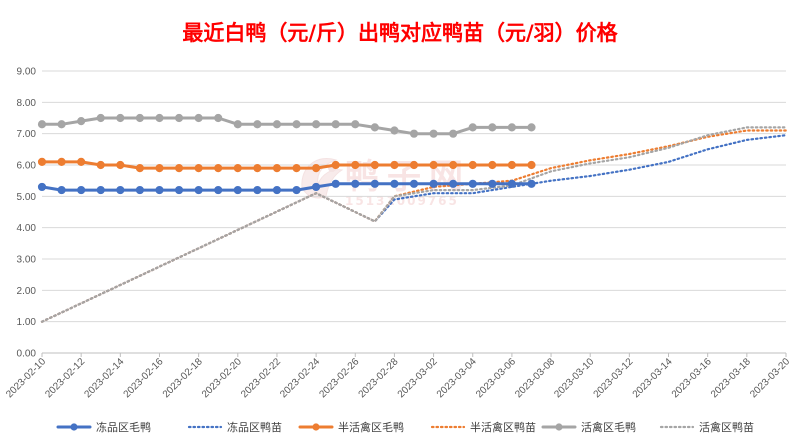 Image resolution: width=800 pixels, height=444 pixels. I want to click on legend-label: 活禽区鸭苗, so click(726, 427).